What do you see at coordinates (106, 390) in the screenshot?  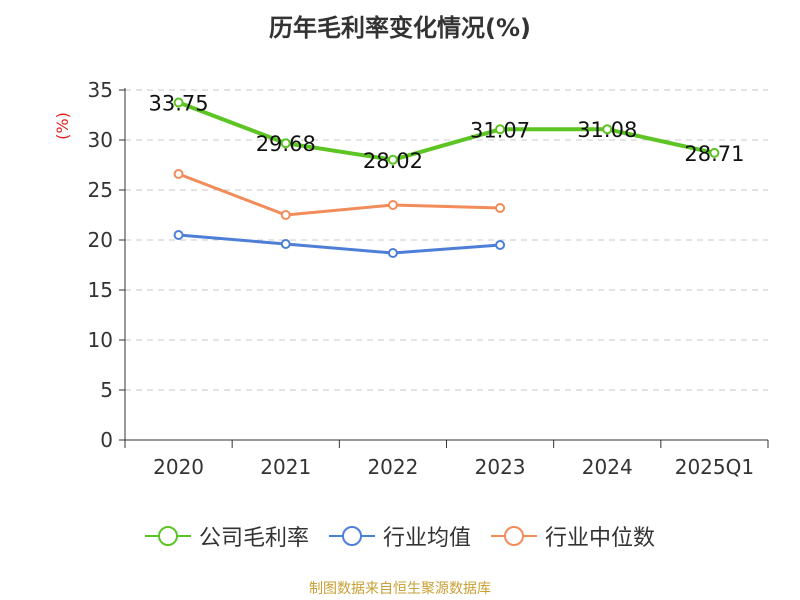 I see `y-tick-label: 5` at bounding box center [106, 390].